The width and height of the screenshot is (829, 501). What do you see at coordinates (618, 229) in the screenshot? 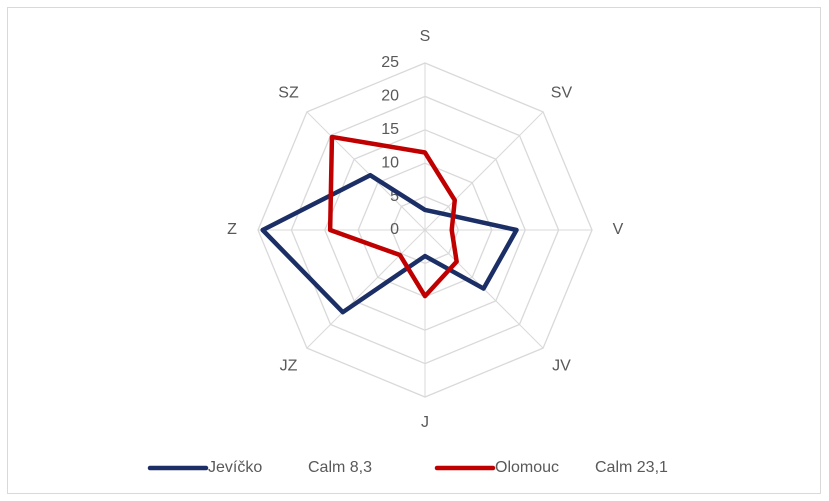
I see `category-label: V` at bounding box center [618, 229].